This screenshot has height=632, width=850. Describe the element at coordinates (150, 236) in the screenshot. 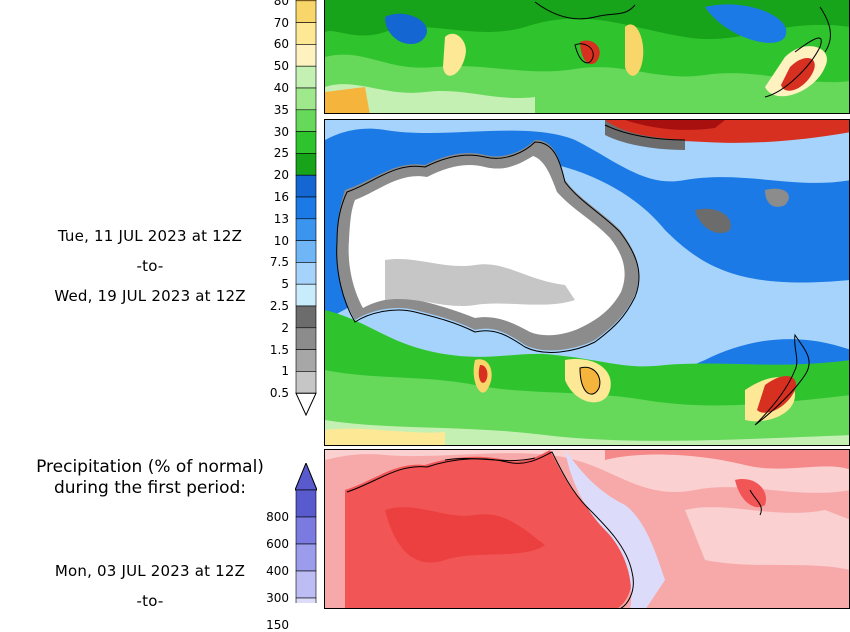

I see `period2-start-date: Tue, 11 JUL 2023 at 12Z` at that location.